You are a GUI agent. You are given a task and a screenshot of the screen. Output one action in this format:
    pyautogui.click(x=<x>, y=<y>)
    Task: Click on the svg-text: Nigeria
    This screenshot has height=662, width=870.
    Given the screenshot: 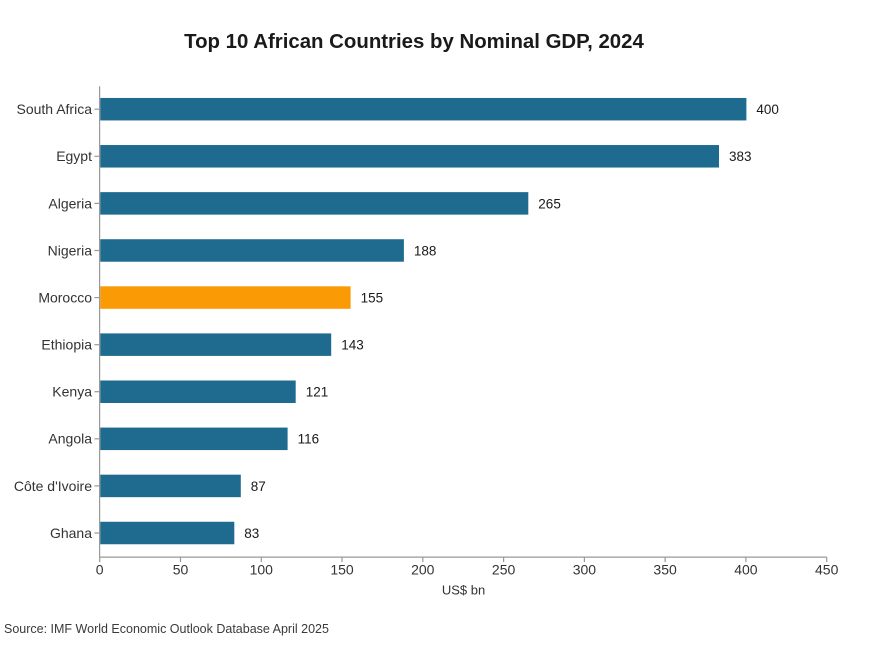 What is the action you would take?
    pyautogui.click(x=70, y=250)
    